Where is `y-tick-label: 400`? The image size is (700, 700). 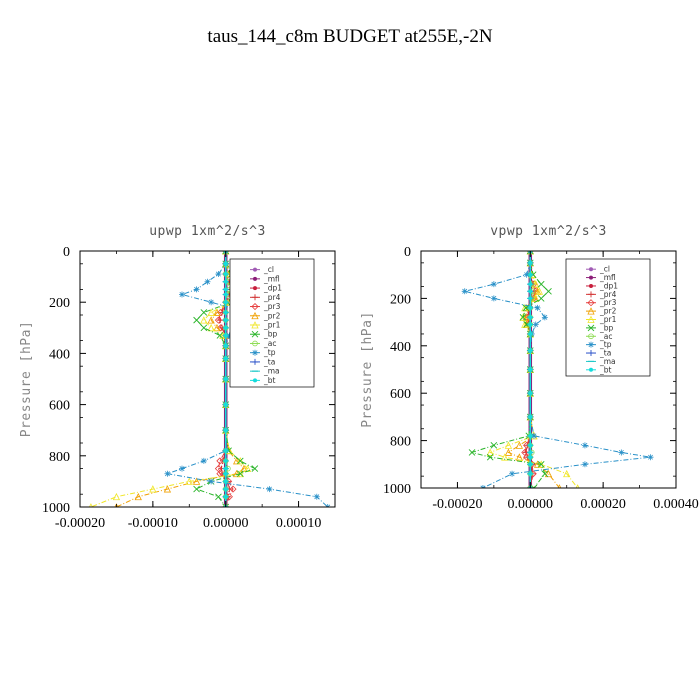
y-tick-label: 400 is located at coordinates (400, 347).